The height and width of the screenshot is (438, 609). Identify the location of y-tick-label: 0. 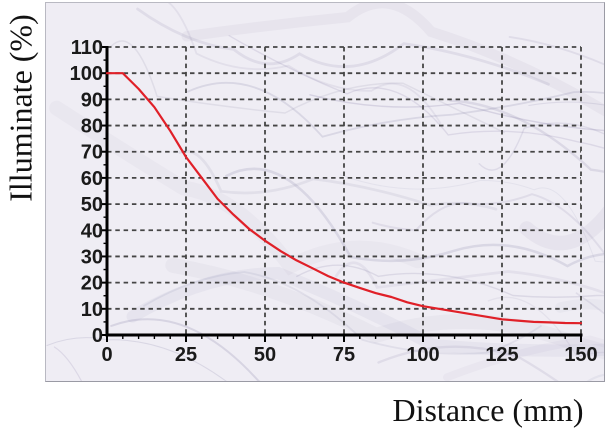
(97, 336).